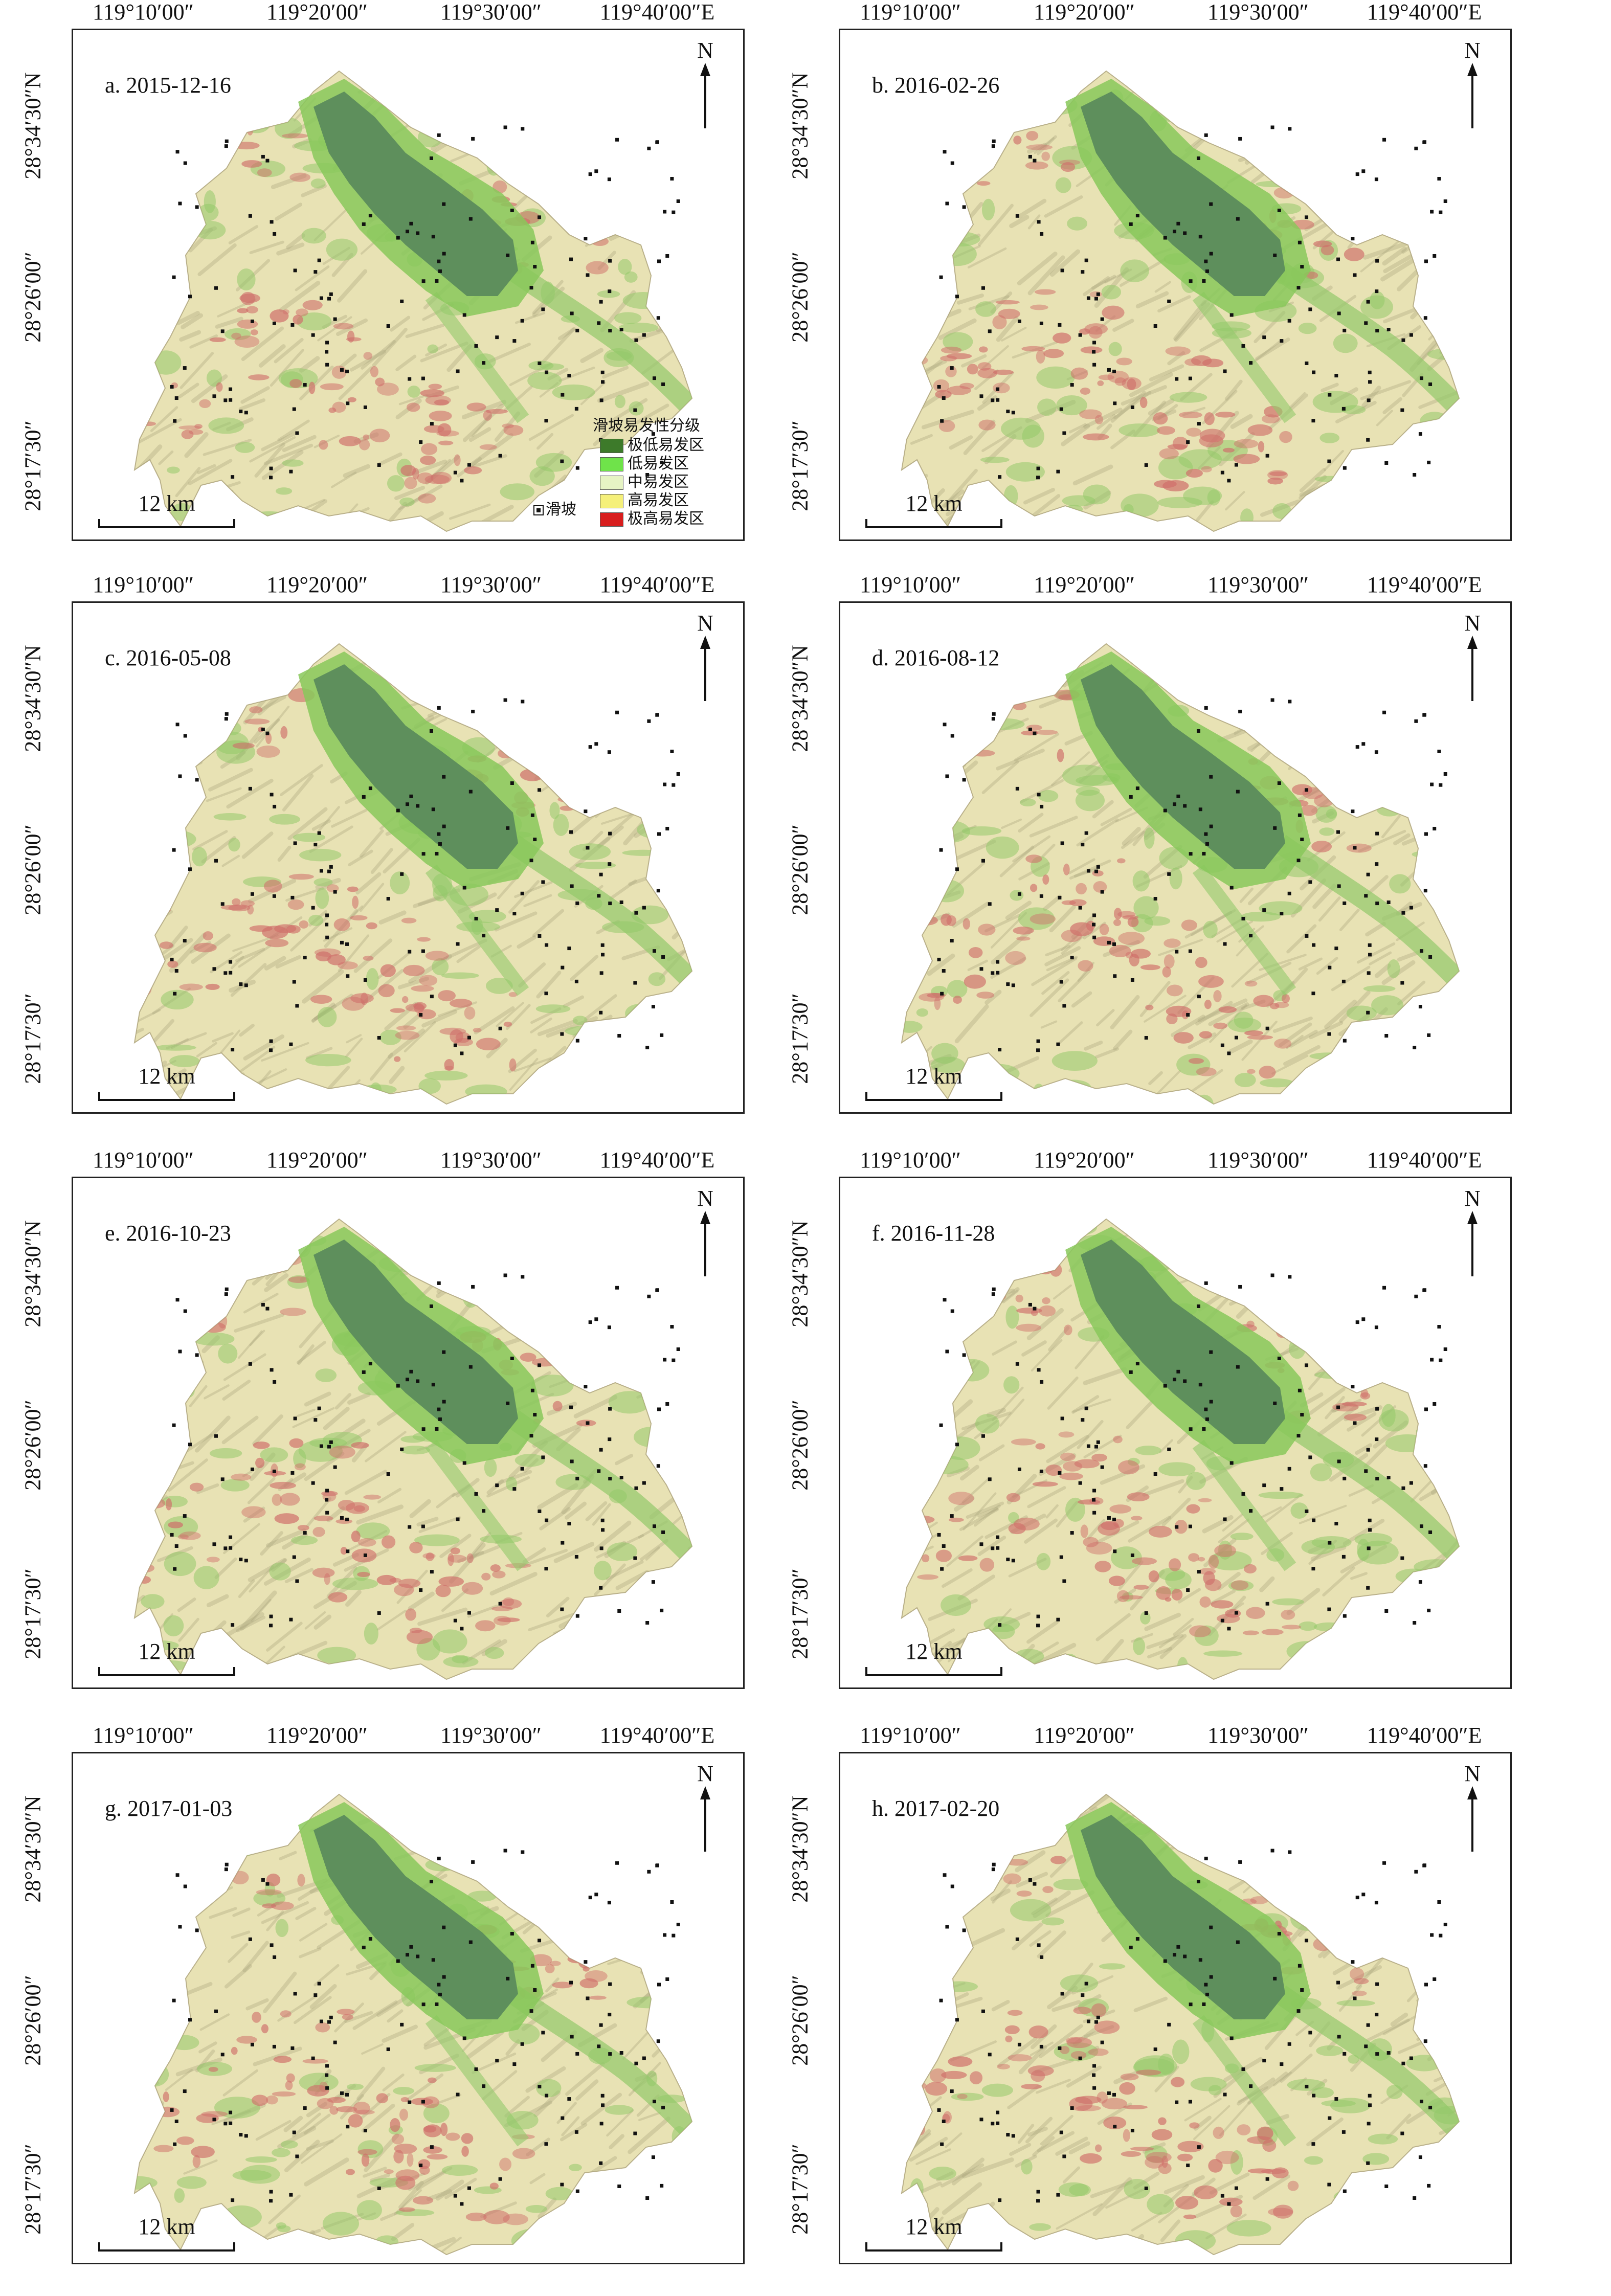 The width and height of the screenshot is (1611, 2296). Describe the element at coordinates (665, 474) in the screenshot. I see `map-legend: 滑坡易发性分级极低易发区低易发区中易发区高易发区极高易发区` at that location.